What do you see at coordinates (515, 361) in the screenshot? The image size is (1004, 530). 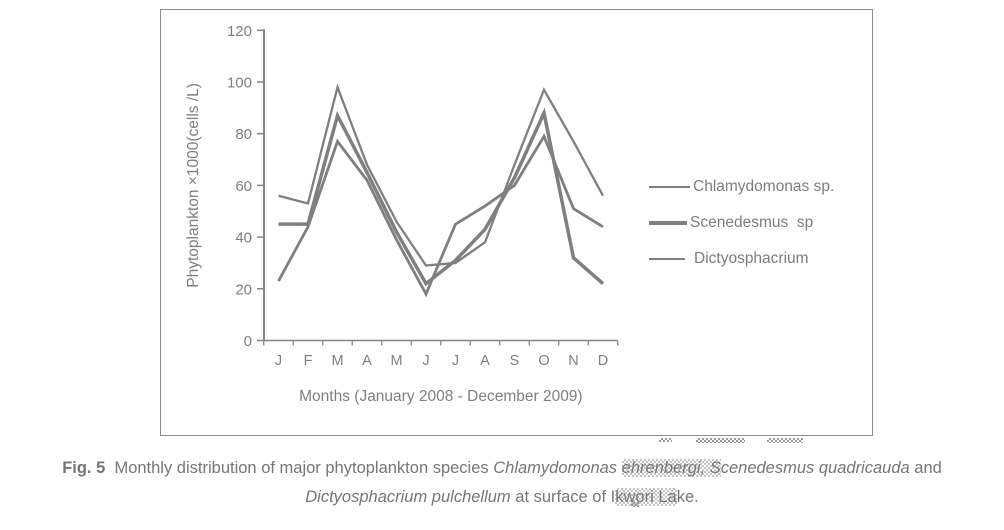 I see `x-tick-label: S` at bounding box center [515, 361].